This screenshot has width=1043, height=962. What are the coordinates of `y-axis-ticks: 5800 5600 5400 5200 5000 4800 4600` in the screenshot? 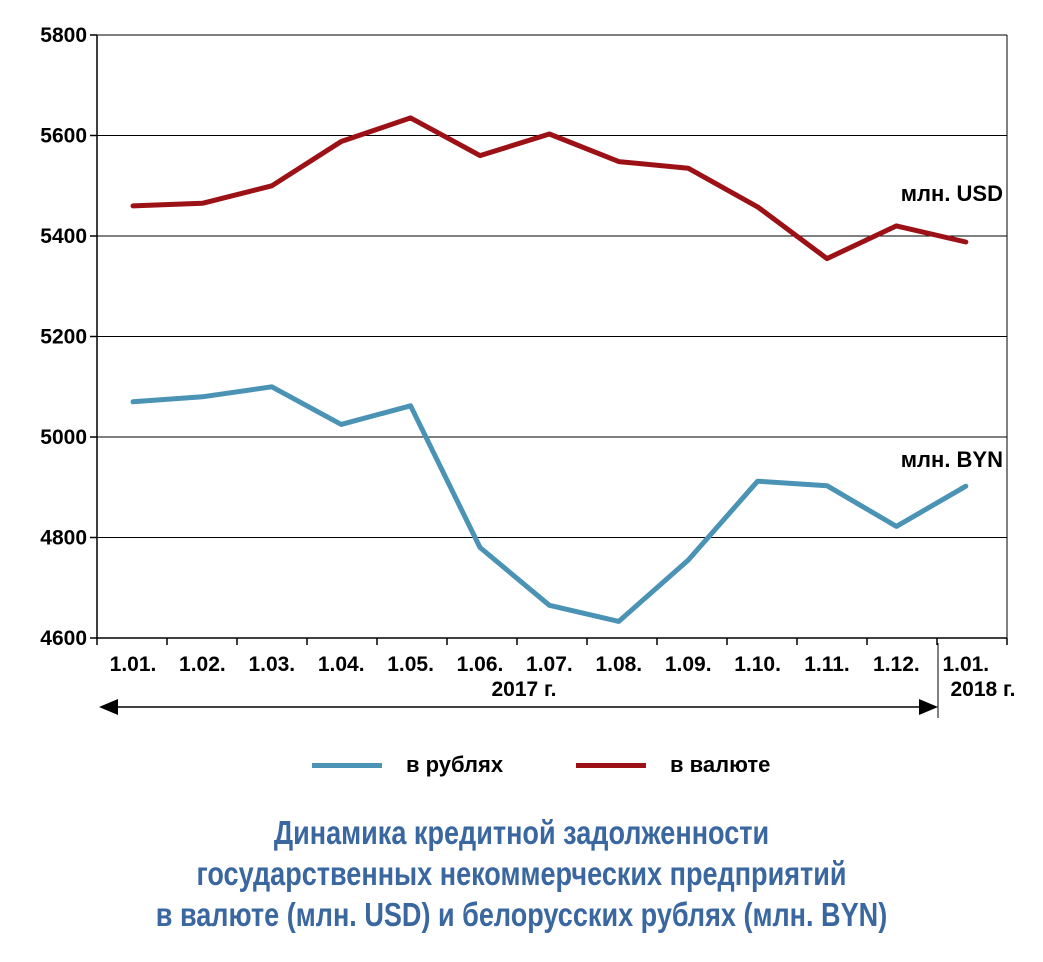 It's located at (68, 337).